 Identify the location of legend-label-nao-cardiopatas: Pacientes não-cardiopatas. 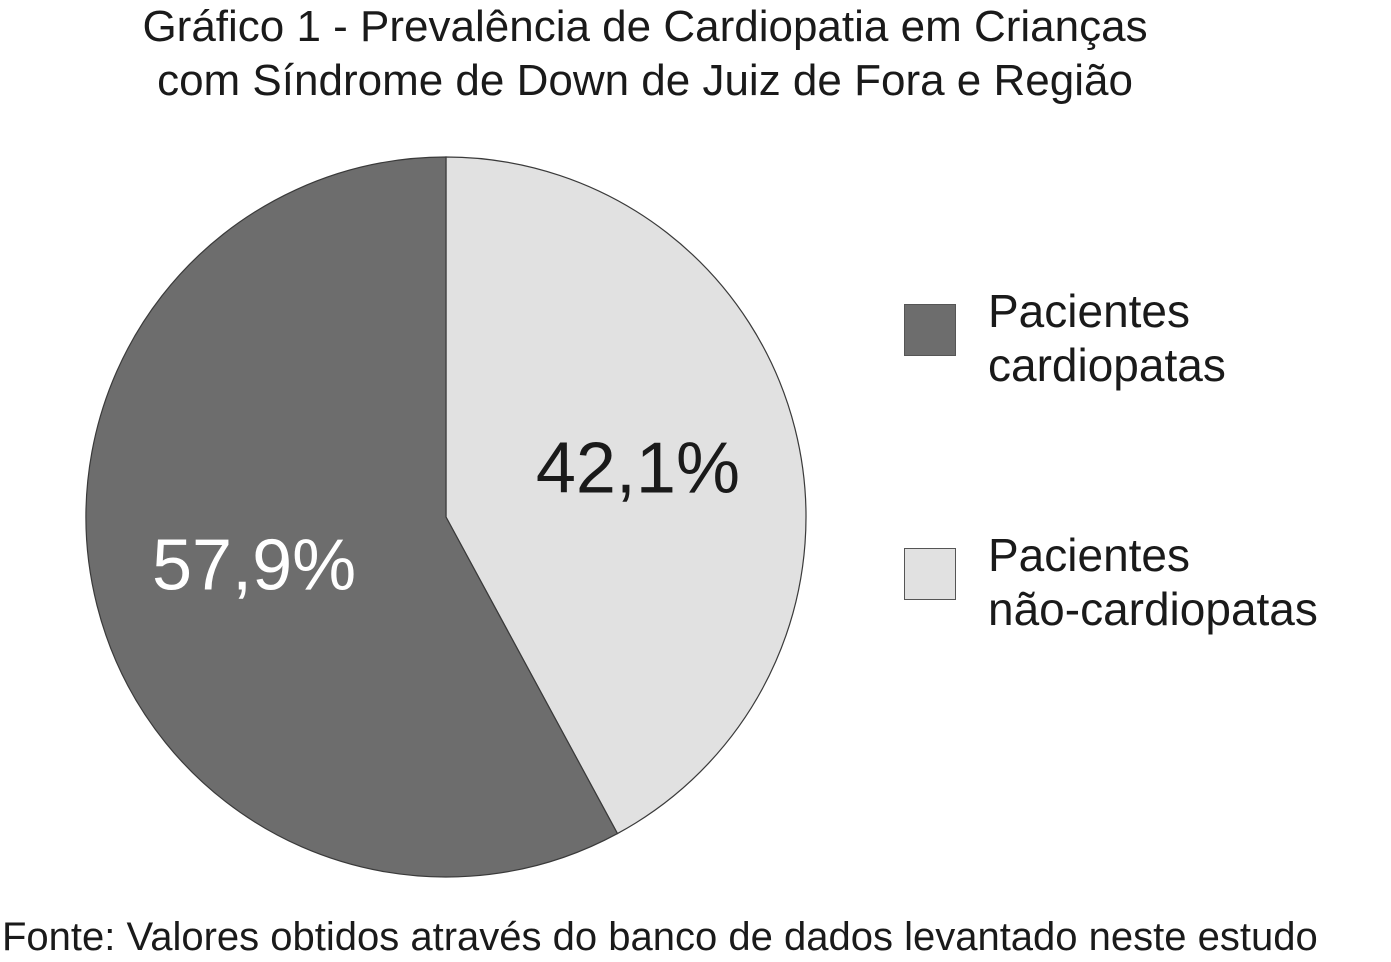
(1153, 582).